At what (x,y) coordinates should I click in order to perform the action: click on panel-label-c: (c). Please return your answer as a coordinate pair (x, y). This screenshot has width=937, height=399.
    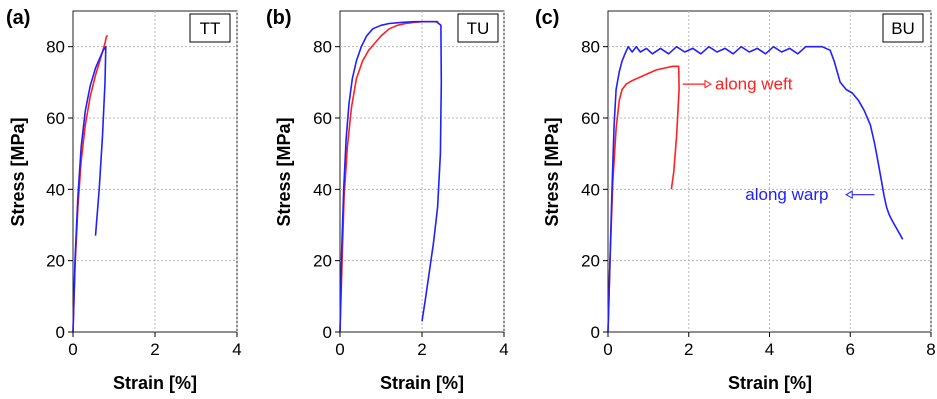
    Looking at the image, I should click on (547, 18).